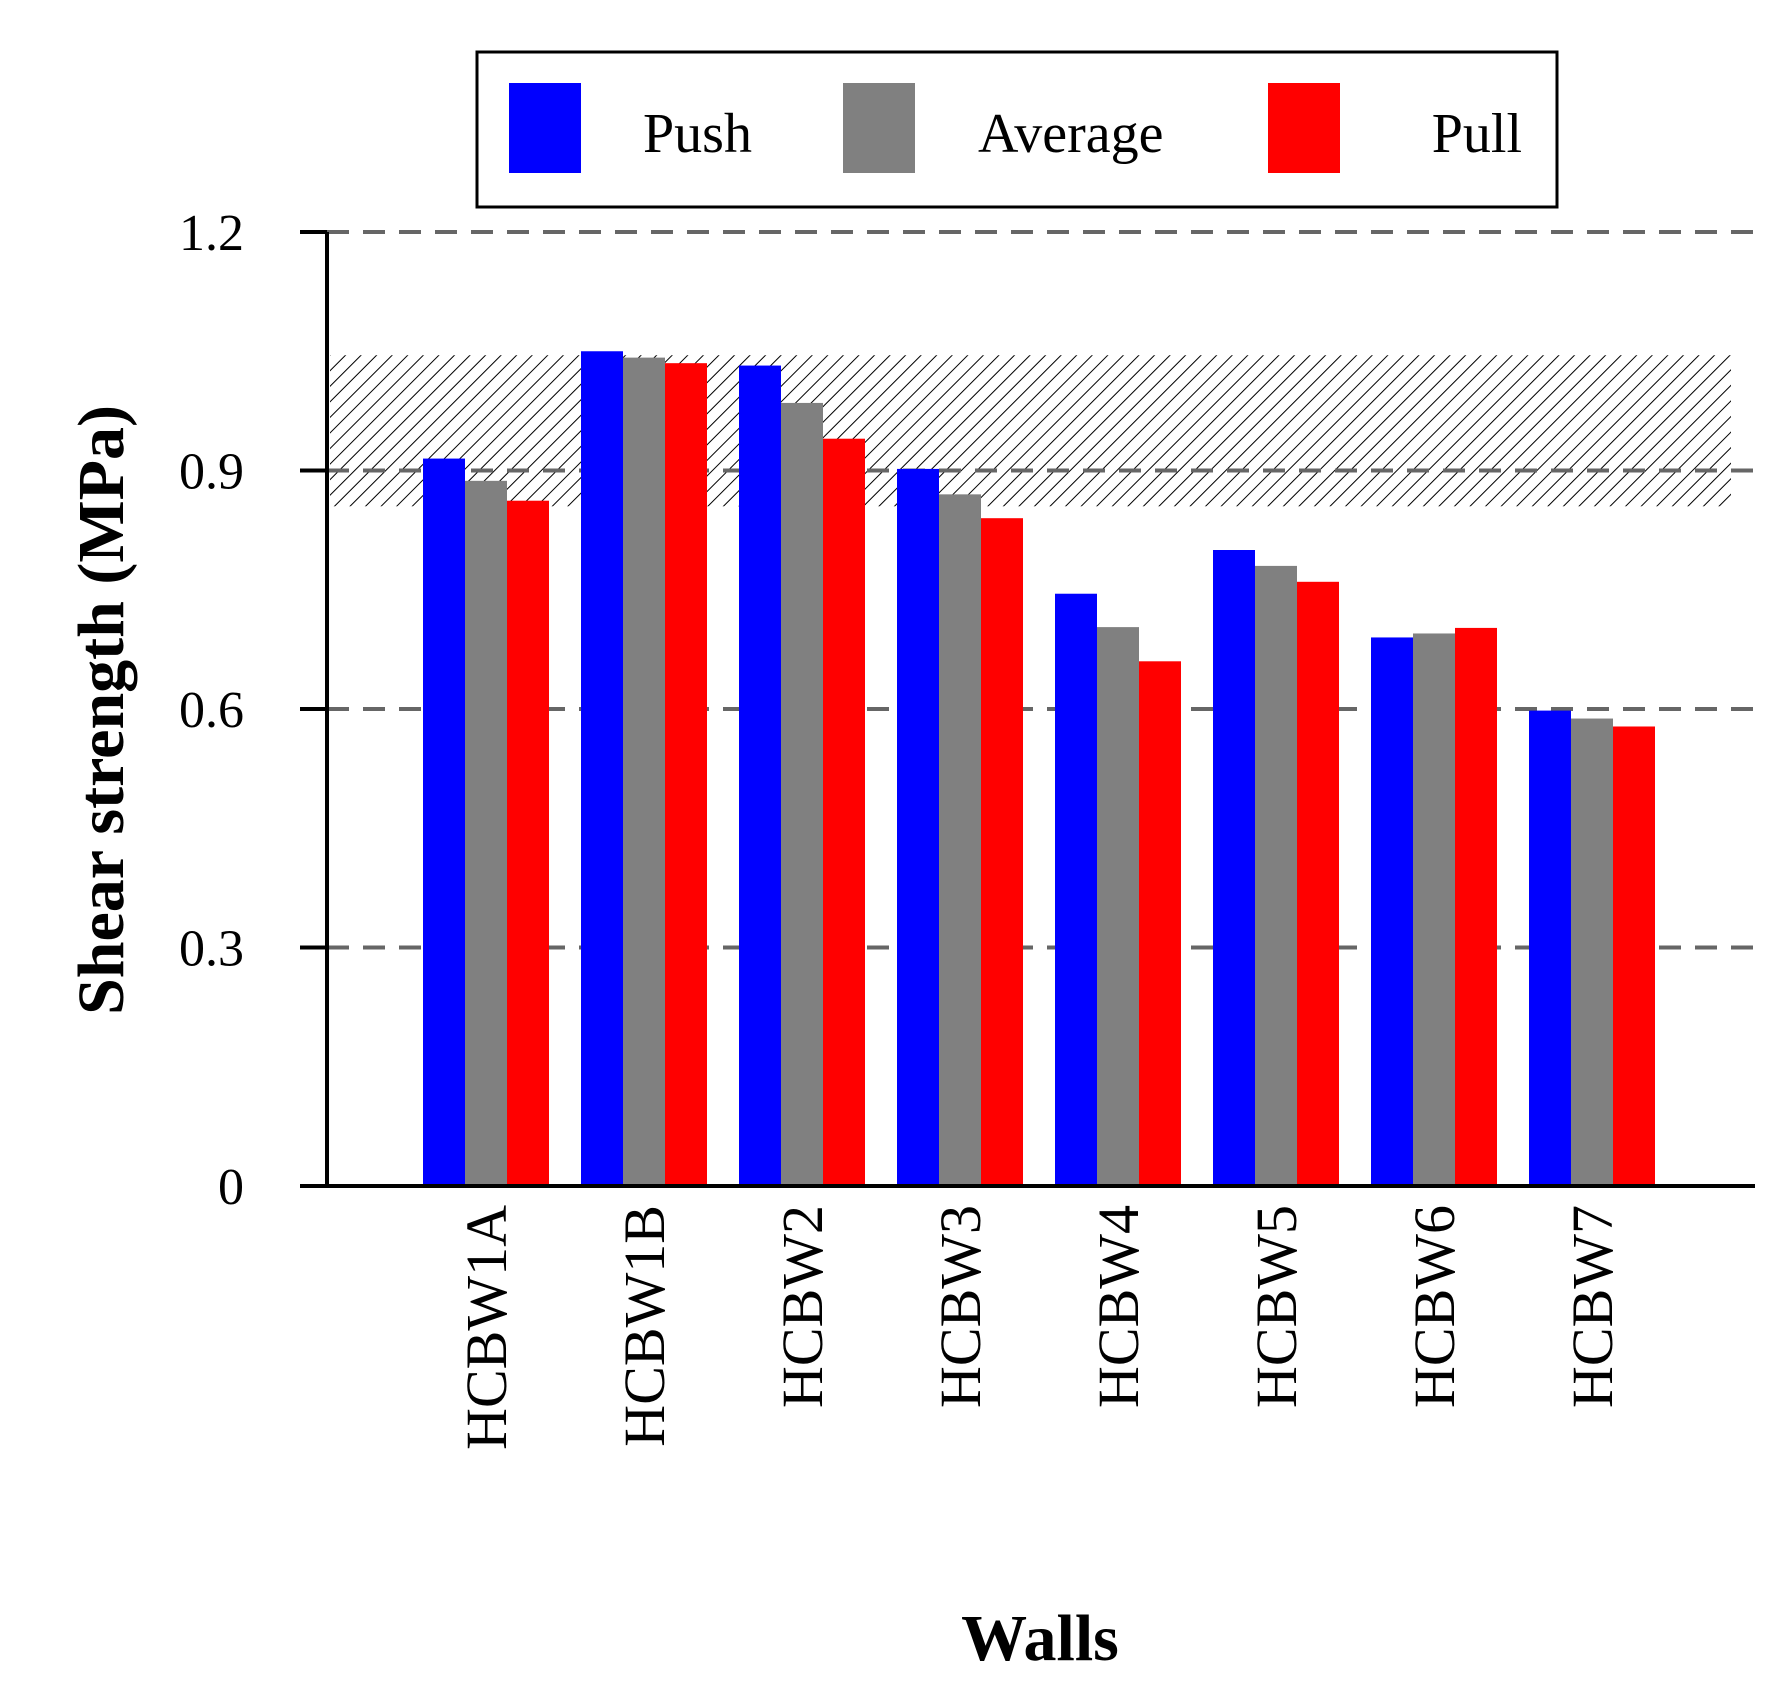 The width and height of the screenshot is (1792, 1700). What do you see at coordinates (879, 128) in the screenshot?
I see `legend-swatch-average` at bounding box center [879, 128].